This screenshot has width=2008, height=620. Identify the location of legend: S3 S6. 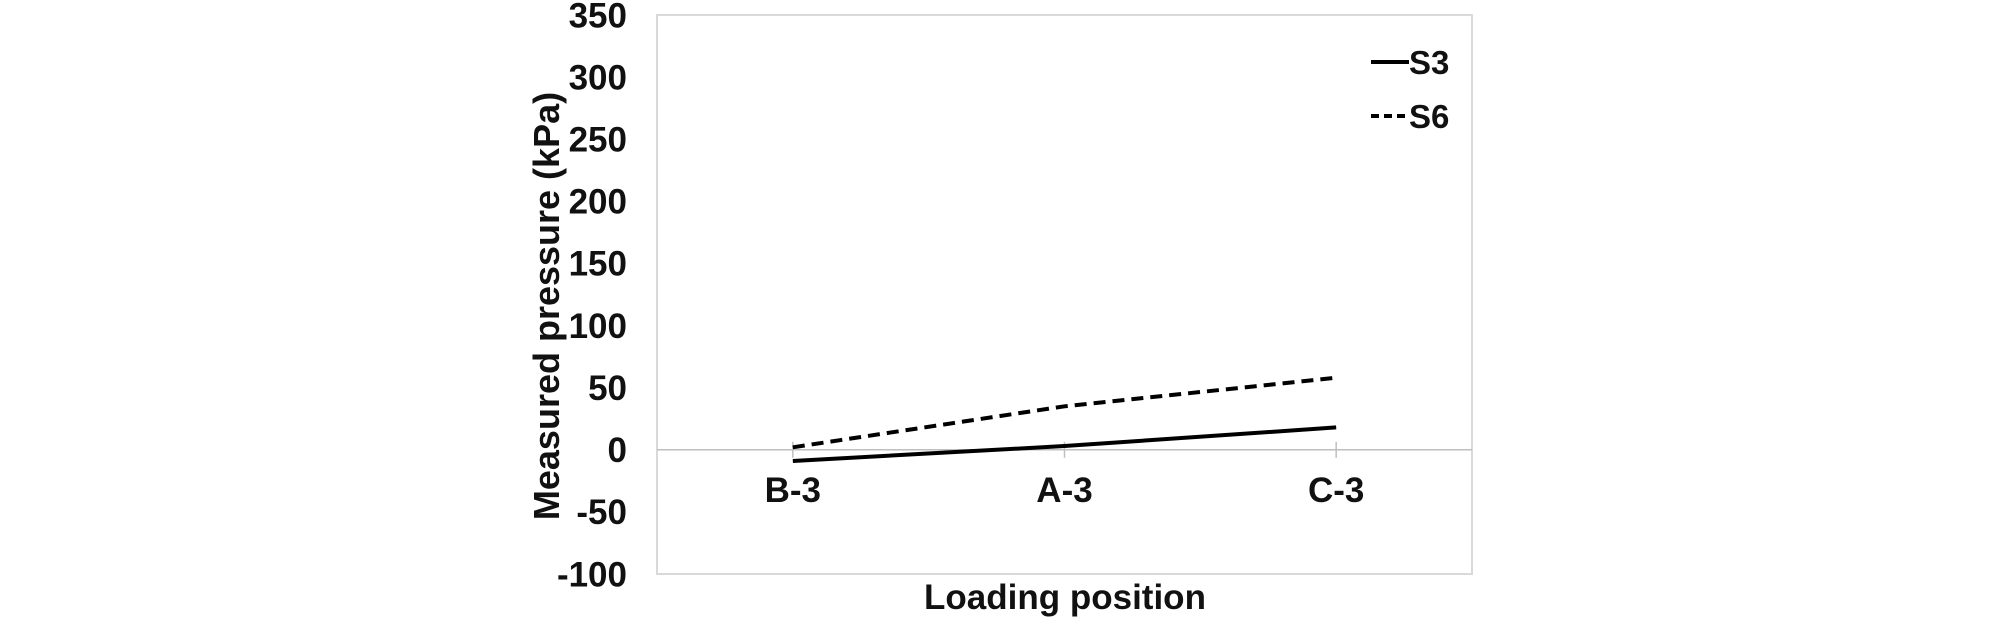
(1410, 89).